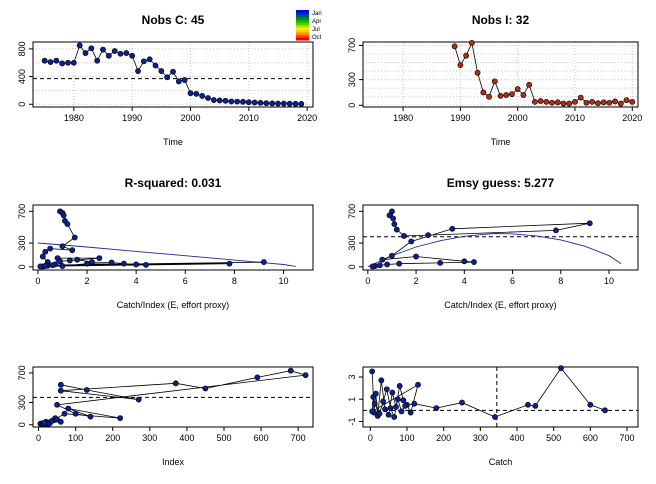 The height and width of the screenshot is (484, 656). I want to click on x-tick-label: 500, so click(223, 438).